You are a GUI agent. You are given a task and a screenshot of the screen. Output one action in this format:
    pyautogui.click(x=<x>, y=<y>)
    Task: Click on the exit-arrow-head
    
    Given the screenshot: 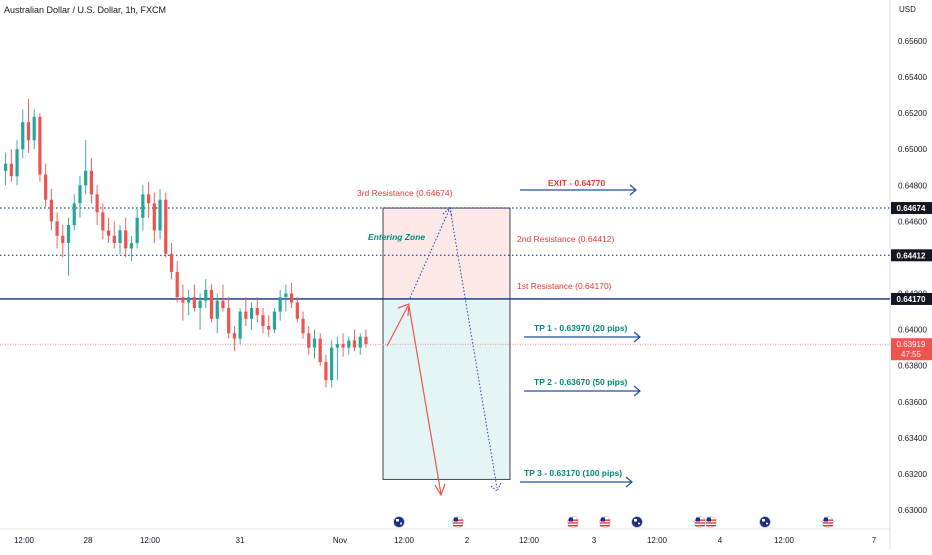 What is the action you would take?
    pyautogui.click(x=633, y=190)
    